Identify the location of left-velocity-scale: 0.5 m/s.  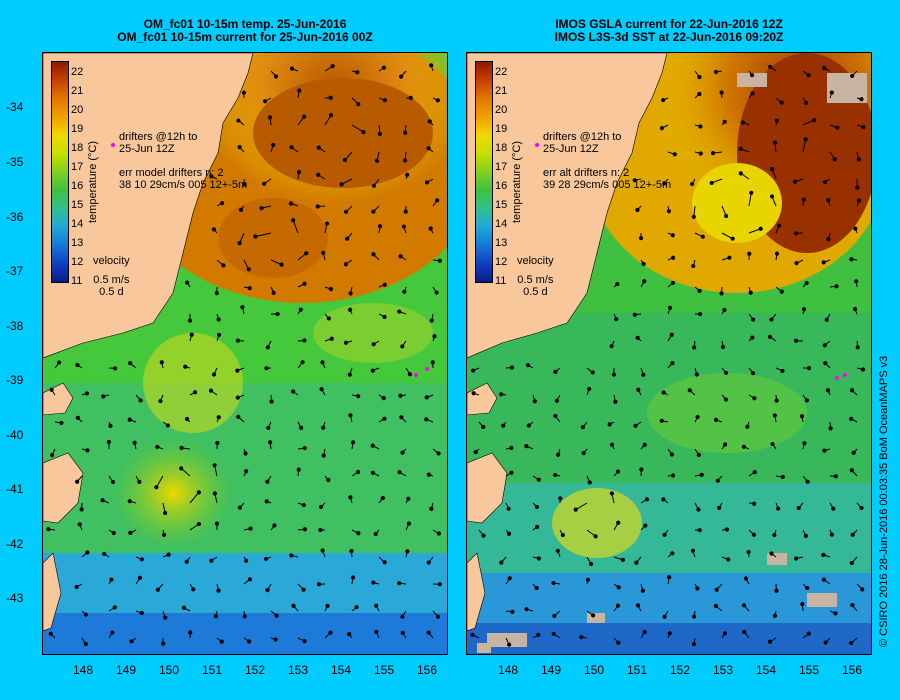
(111, 280).